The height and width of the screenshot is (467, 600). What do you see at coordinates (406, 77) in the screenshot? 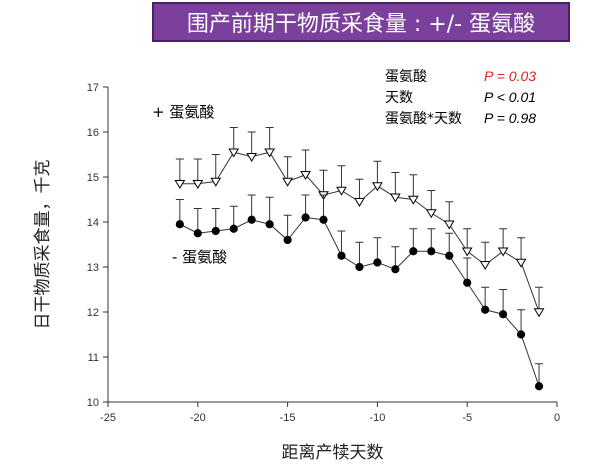
I see `stat-label-methionine: 蛋氨酸` at bounding box center [406, 77].